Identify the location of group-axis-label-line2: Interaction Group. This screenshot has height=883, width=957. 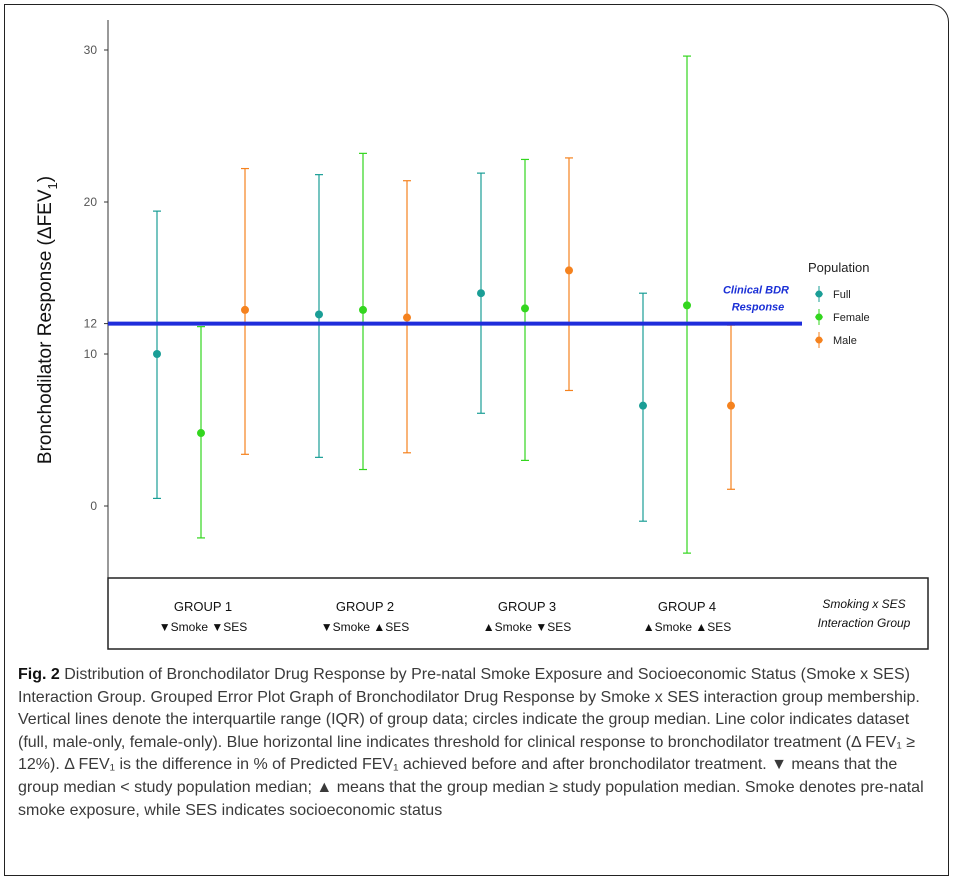
(864, 623).